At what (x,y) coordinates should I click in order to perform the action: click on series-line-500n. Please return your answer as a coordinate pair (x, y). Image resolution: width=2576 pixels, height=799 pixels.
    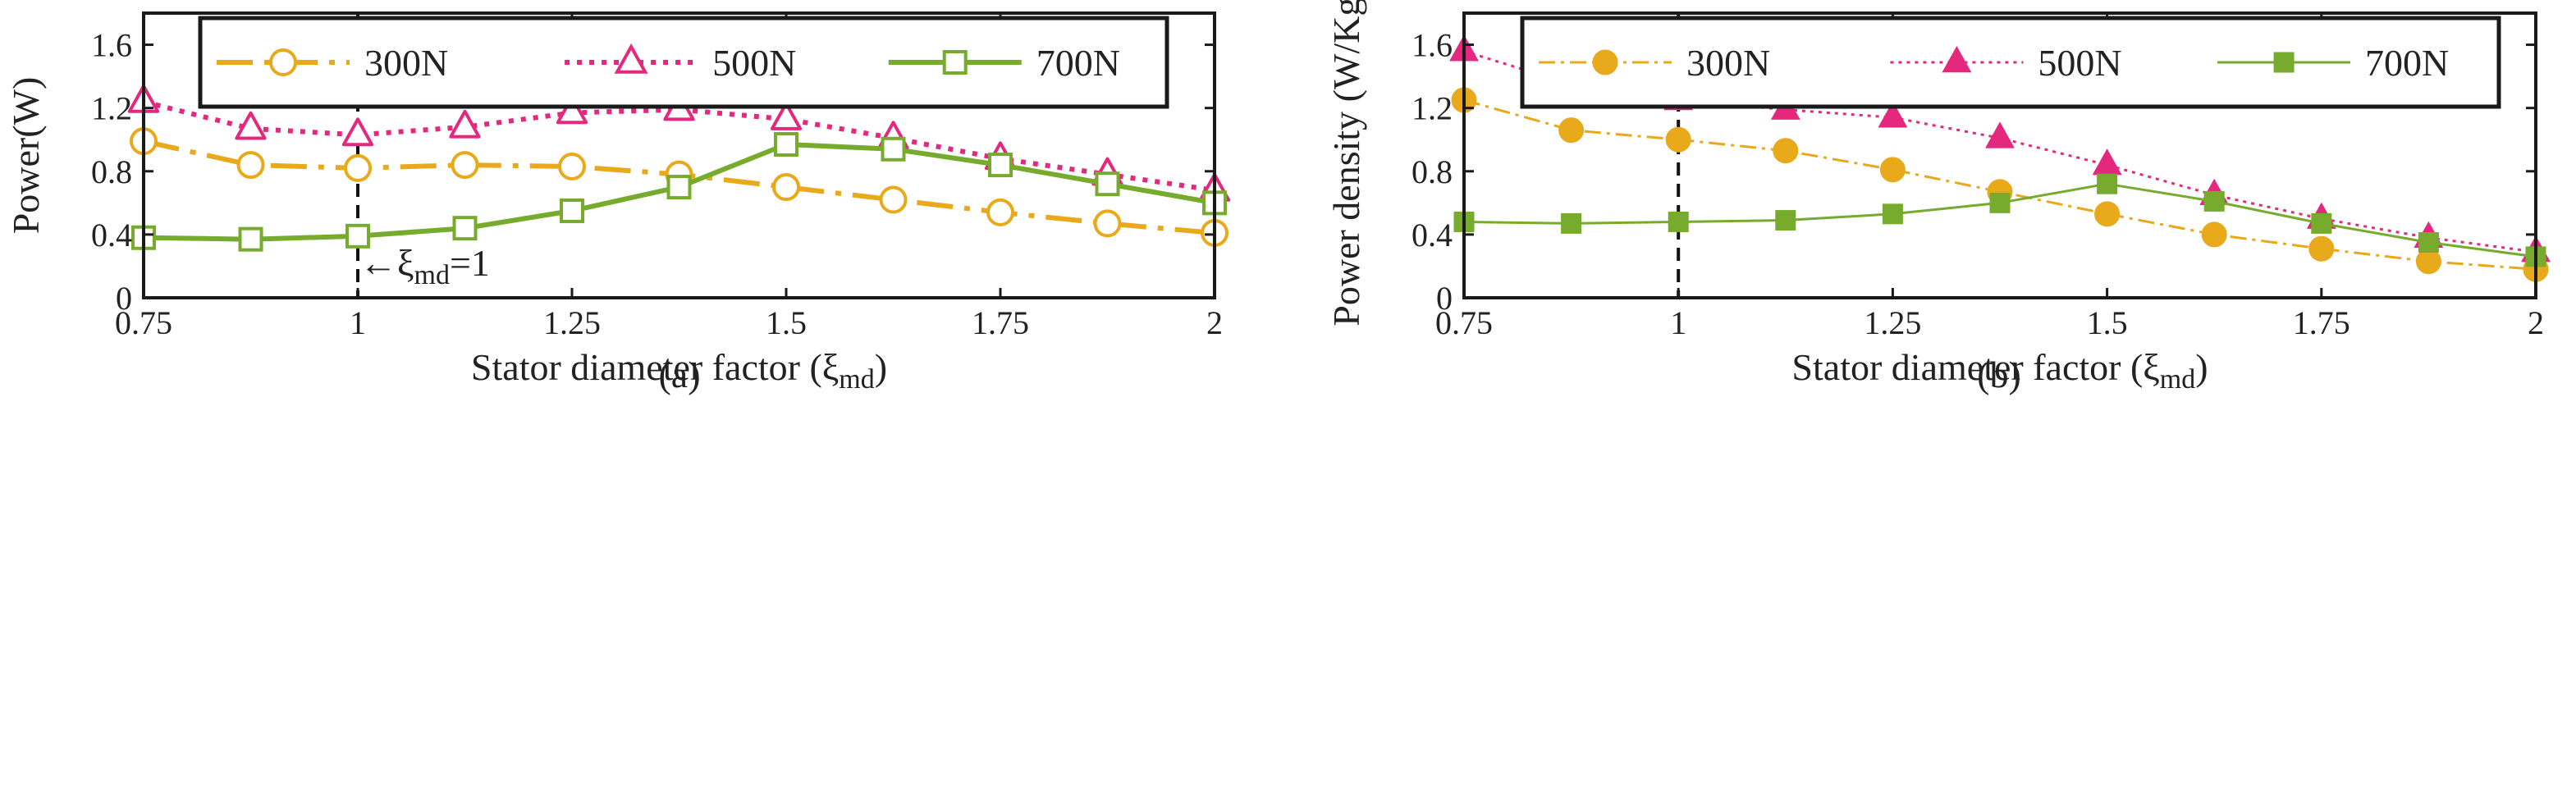
    Looking at the image, I should click on (679, 146).